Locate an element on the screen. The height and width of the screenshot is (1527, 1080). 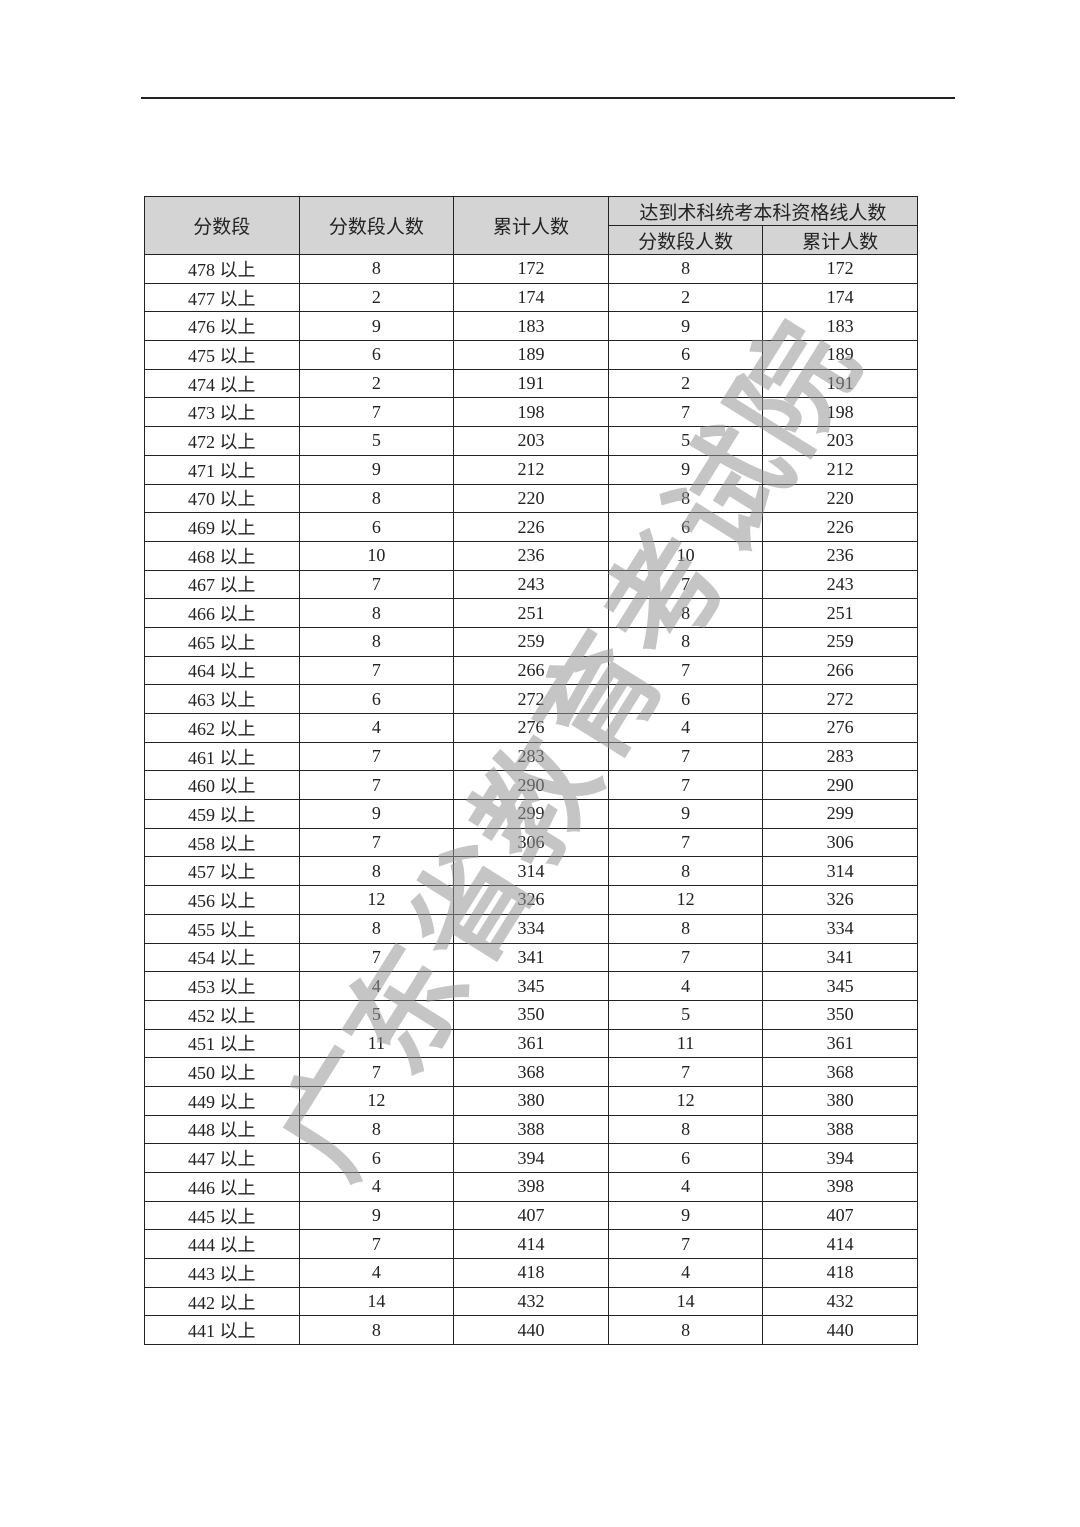
qualified-cumulative-cell: 236 is located at coordinates (840, 555).